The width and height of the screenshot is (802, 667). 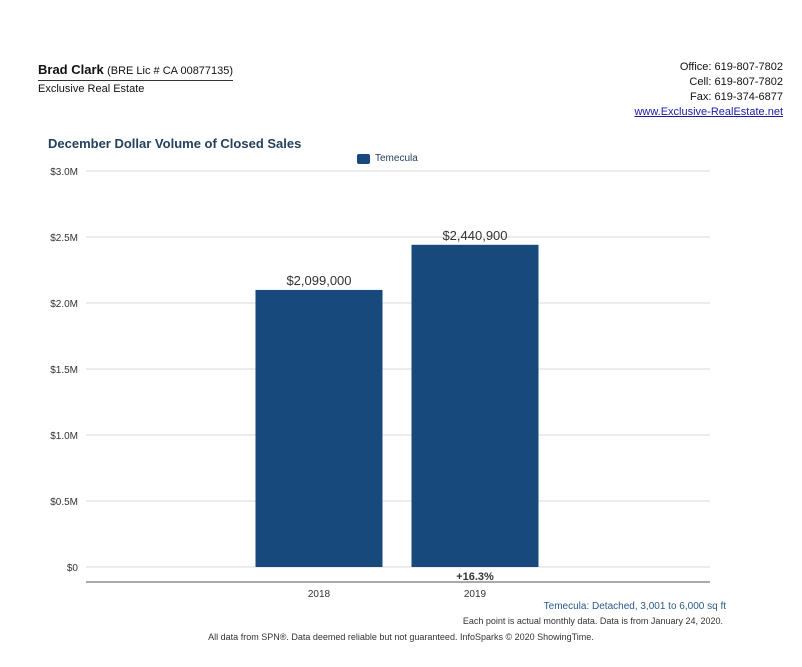 I want to click on agent-name-line: Brad Clark (BRE Lic # CA 00877135), so click(x=136, y=71).